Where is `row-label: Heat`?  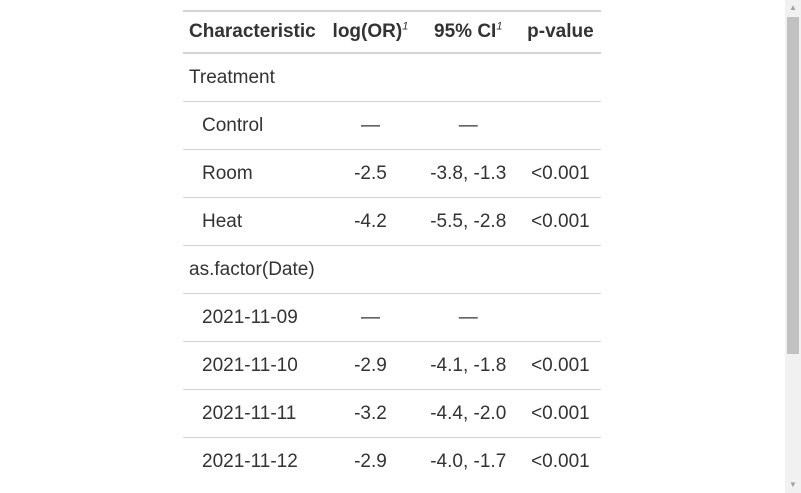
row-label: Heat is located at coordinates (254, 221).